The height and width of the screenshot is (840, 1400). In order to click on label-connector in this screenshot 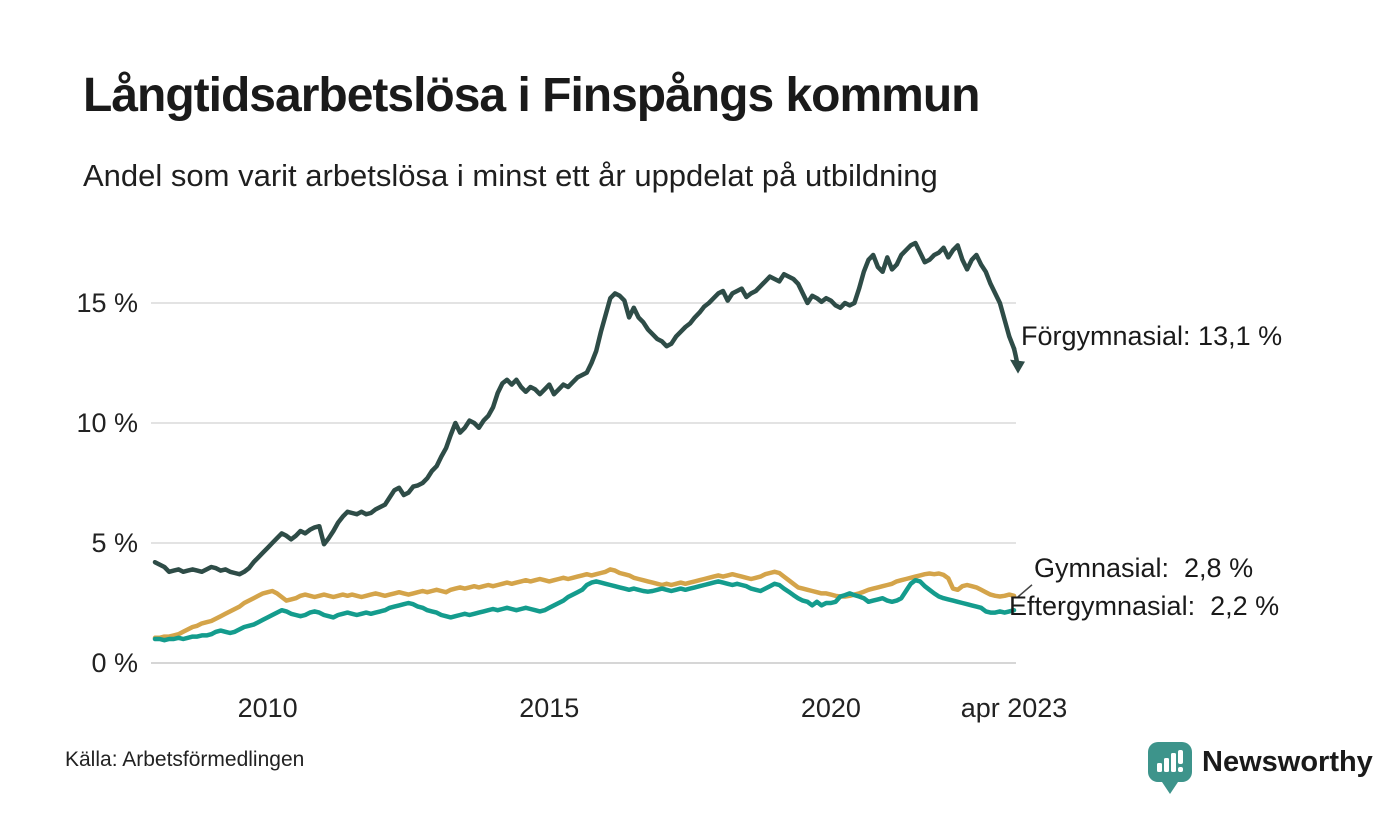, I will do `click(1025, 591)`.